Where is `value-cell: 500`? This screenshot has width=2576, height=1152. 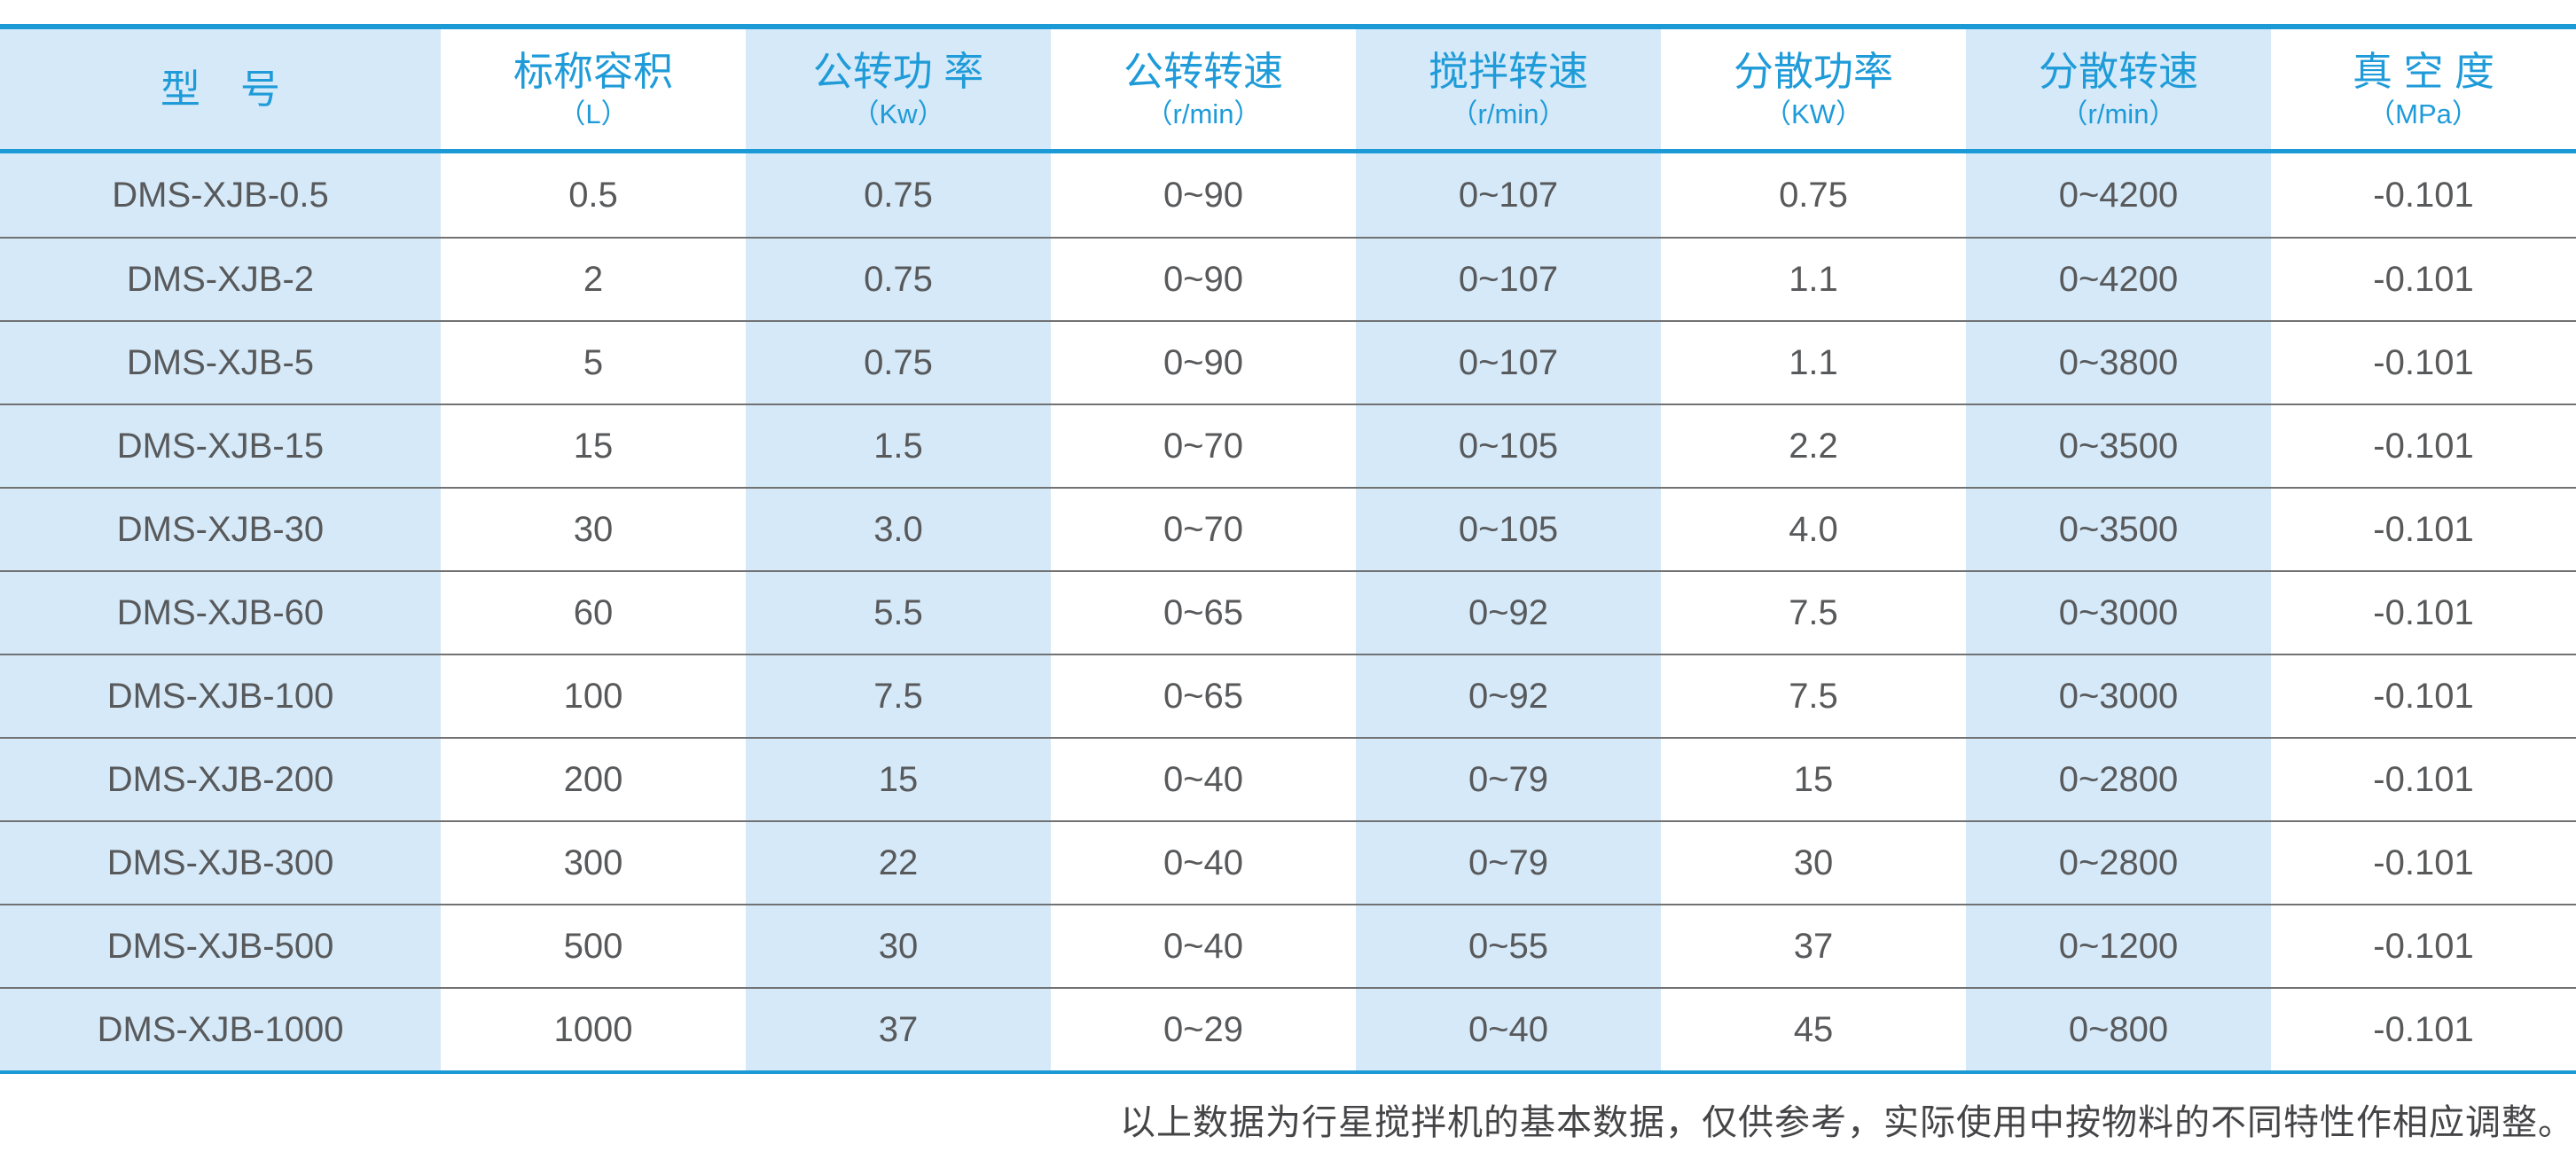
value-cell: 500 is located at coordinates (593, 946).